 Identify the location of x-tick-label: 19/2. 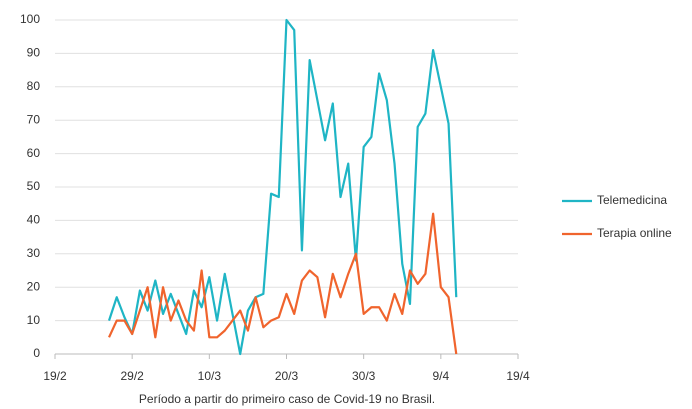
(55, 376).